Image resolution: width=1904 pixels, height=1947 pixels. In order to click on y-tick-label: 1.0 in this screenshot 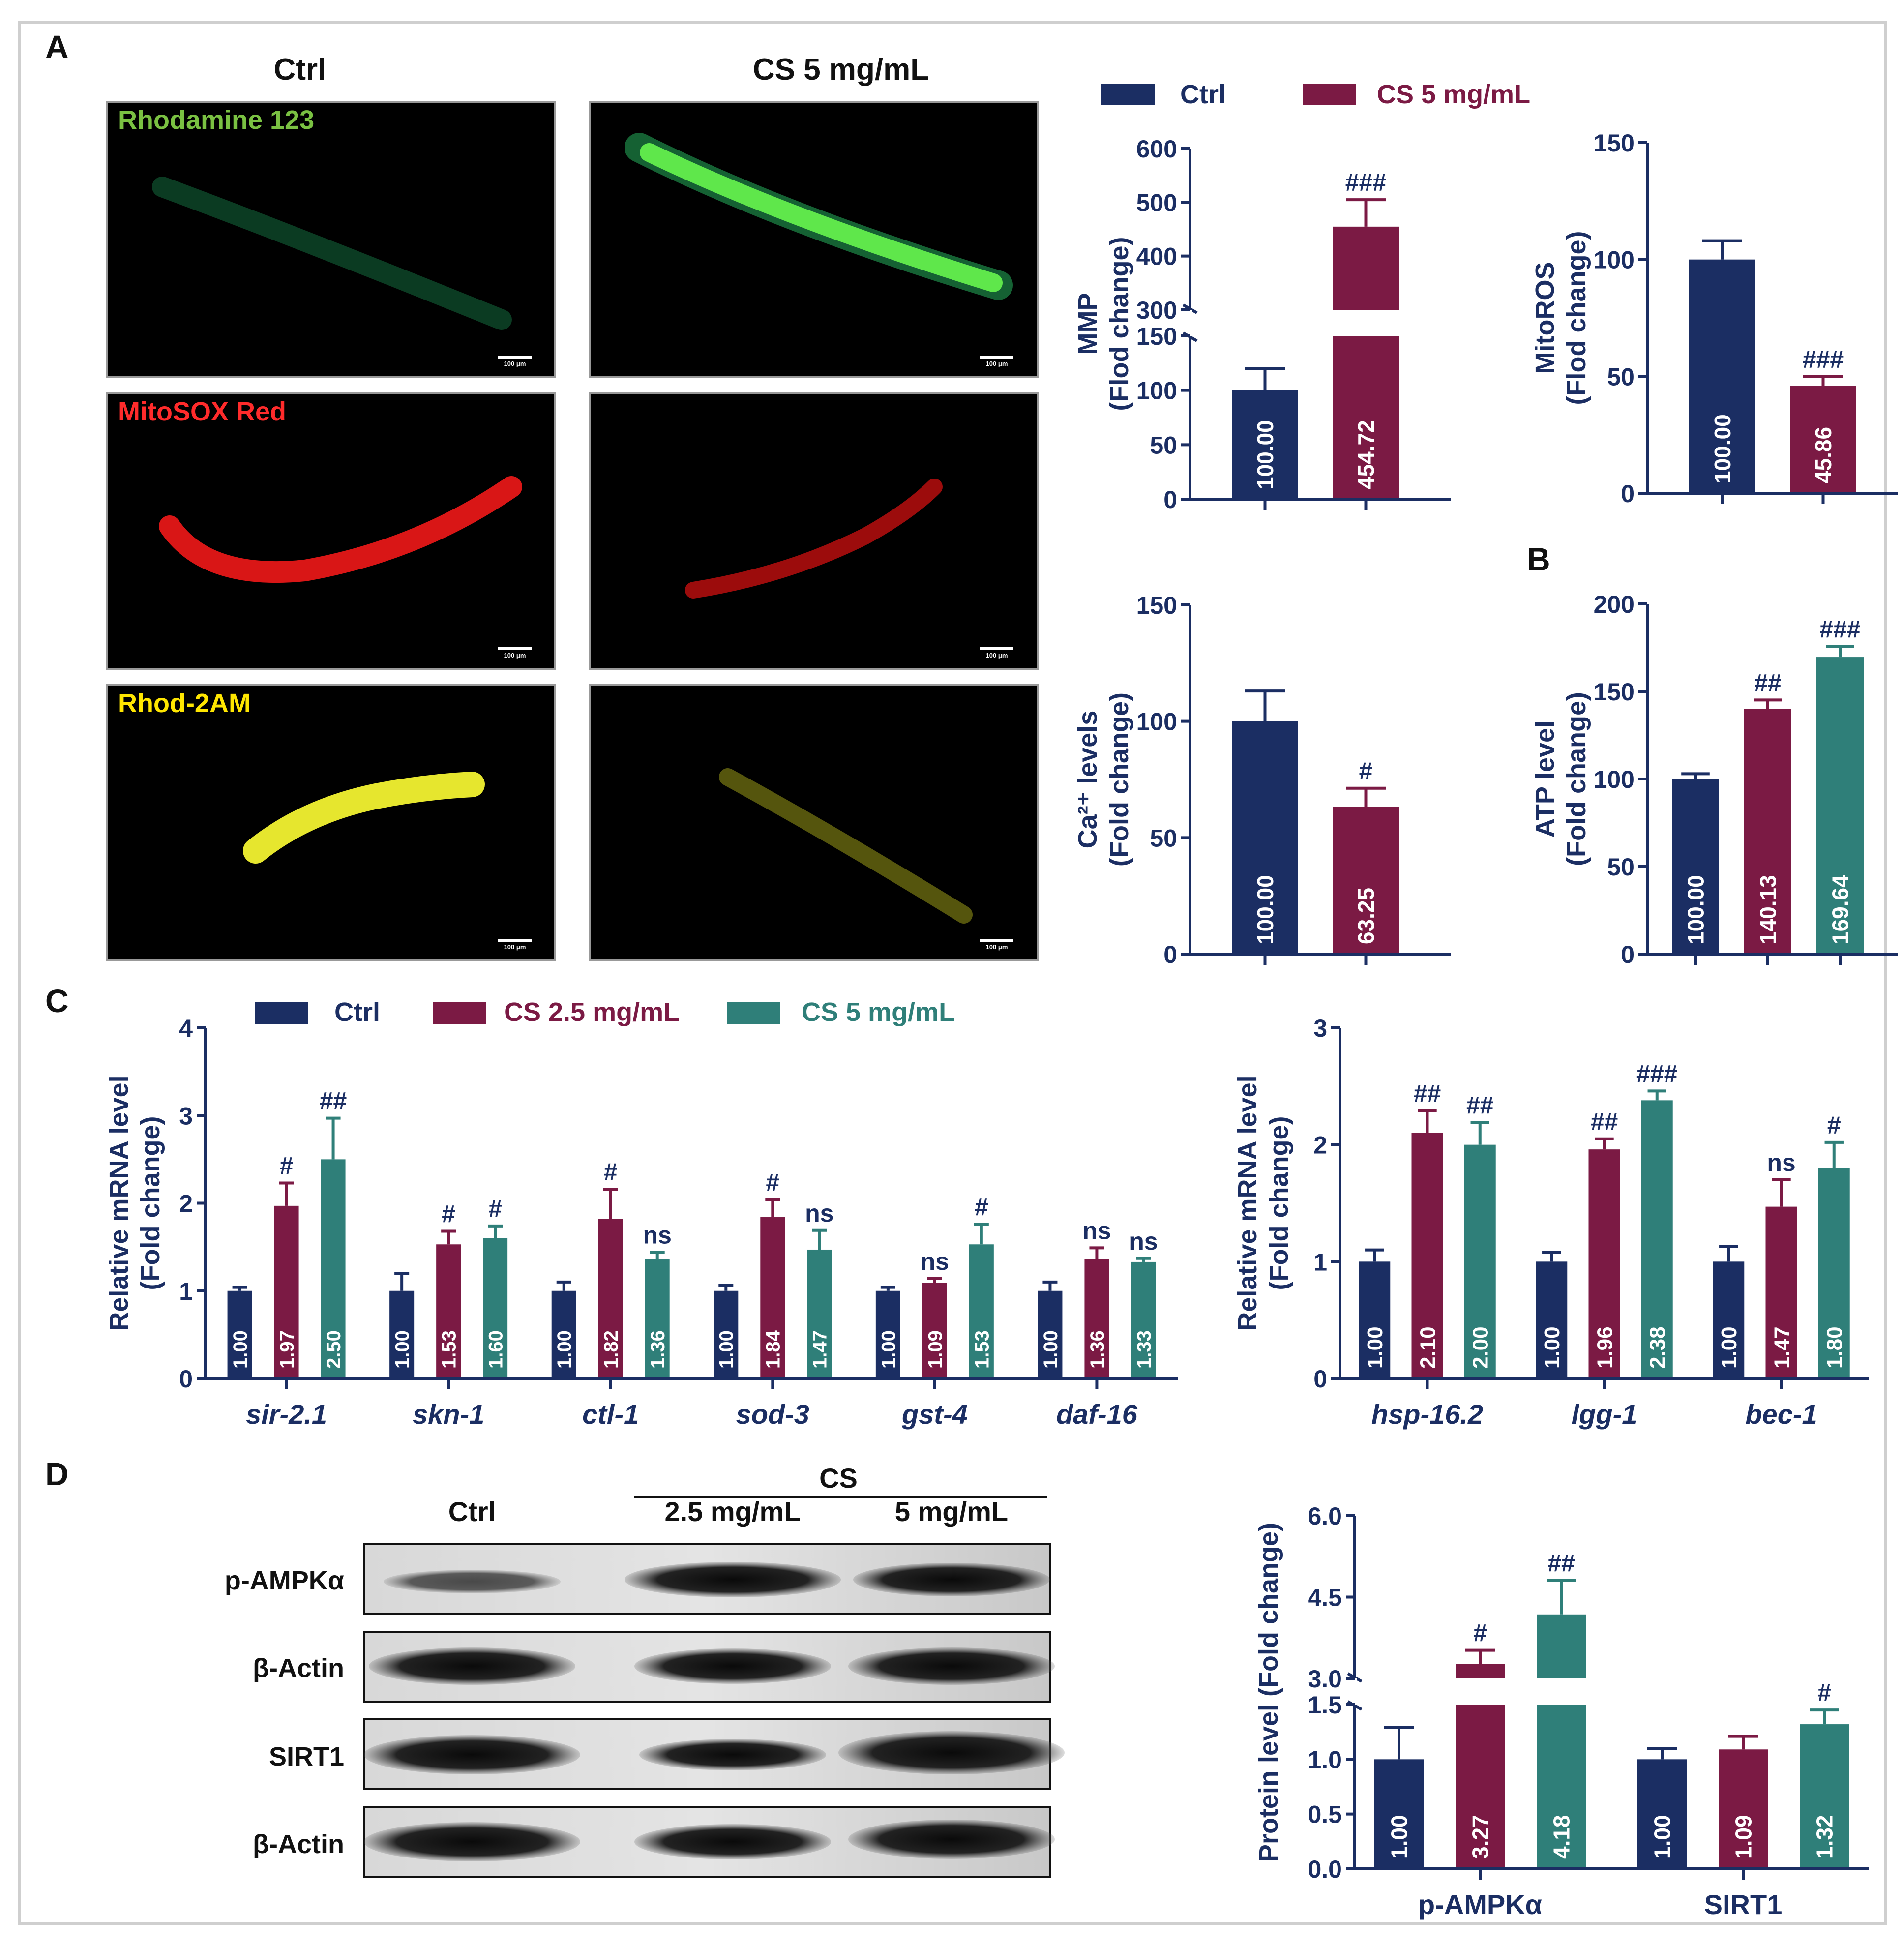, I will do `click(1325, 1760)`.